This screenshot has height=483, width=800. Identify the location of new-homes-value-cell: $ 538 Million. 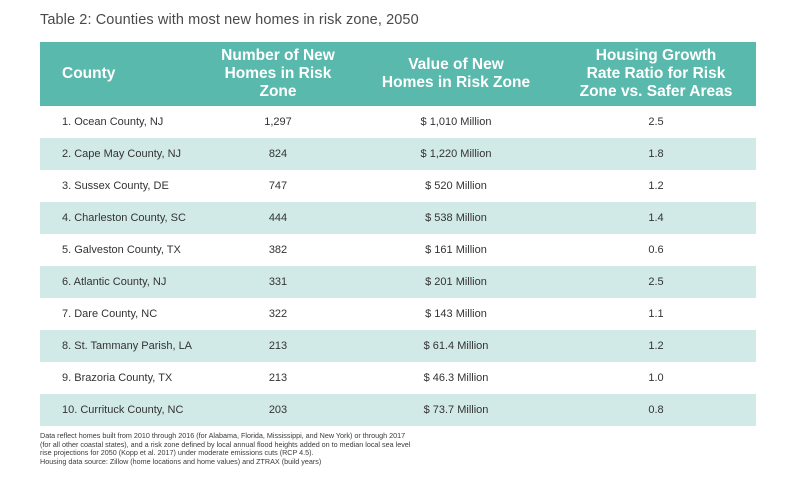
(456, 218).